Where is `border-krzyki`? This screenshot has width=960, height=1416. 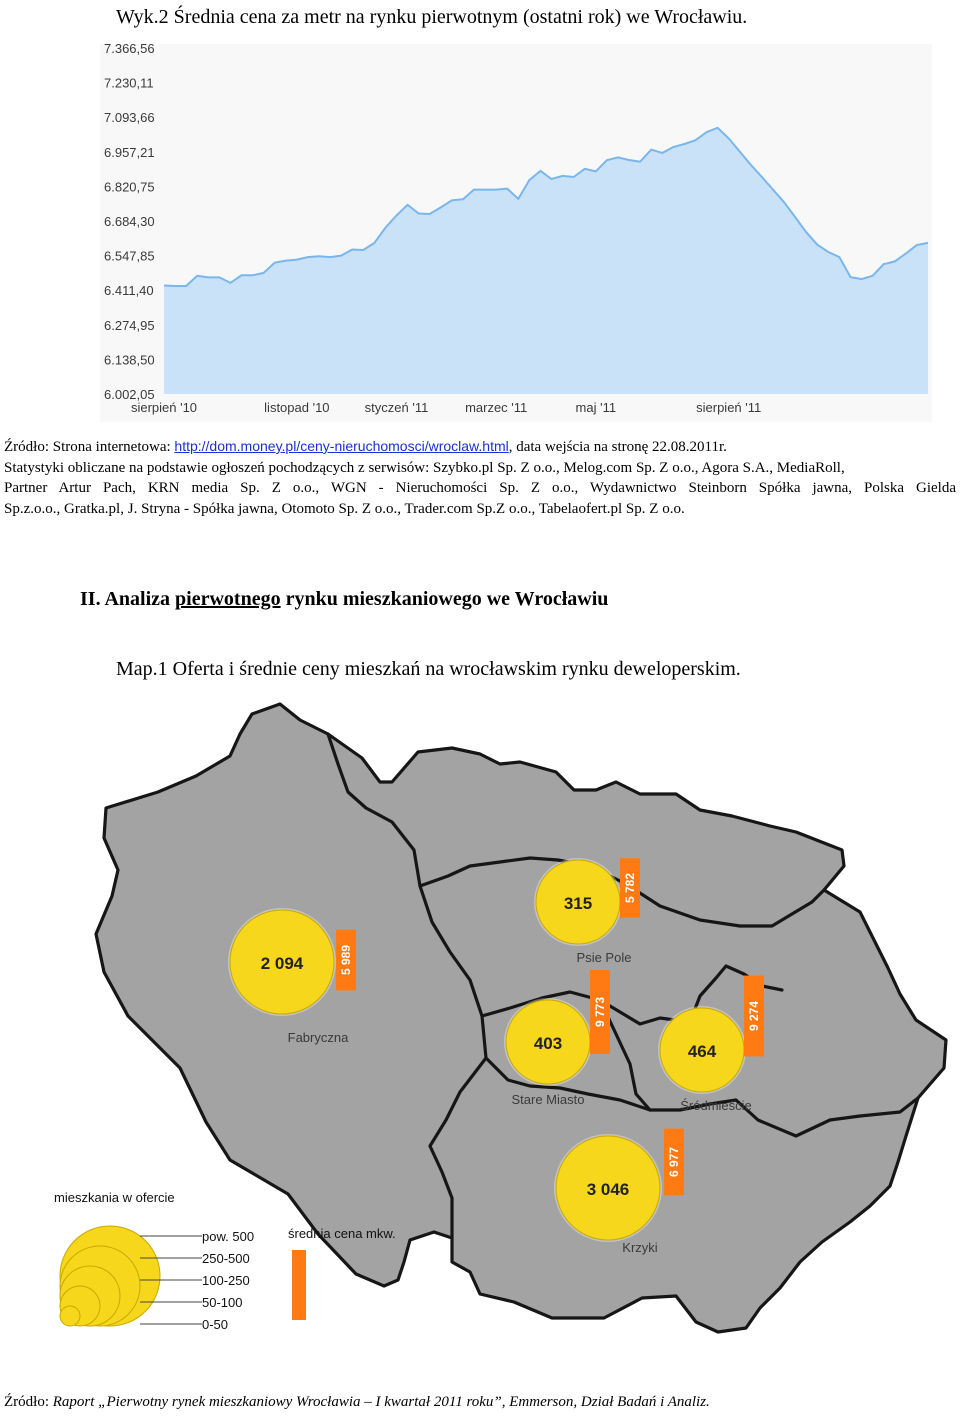 border-krzyki is located at coordinates (702, 1097).